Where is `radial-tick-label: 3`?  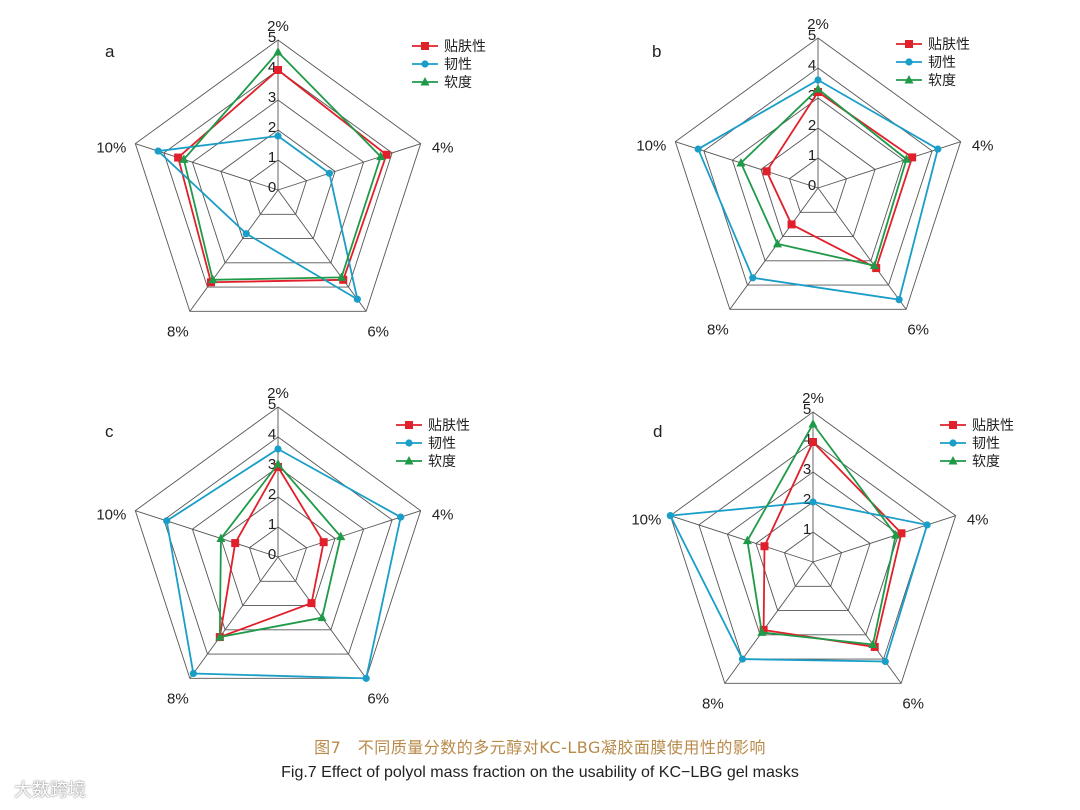
radial-tick-label: 3 is located at coordinates (272, 97).